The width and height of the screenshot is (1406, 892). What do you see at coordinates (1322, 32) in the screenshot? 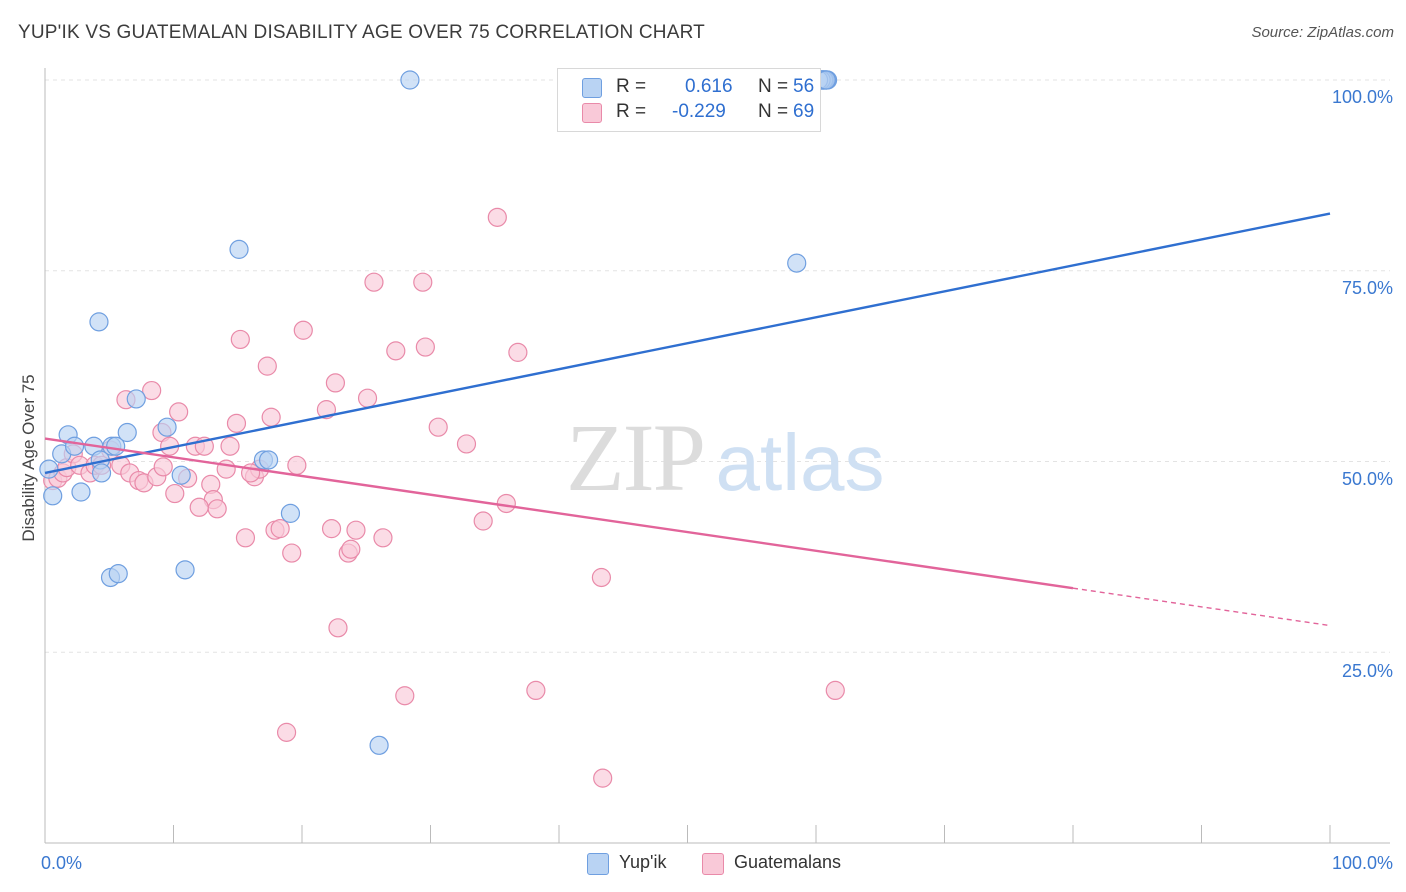
I see `source-label: Source: ZipAtlas.com` at bounding box center [1322, 32].